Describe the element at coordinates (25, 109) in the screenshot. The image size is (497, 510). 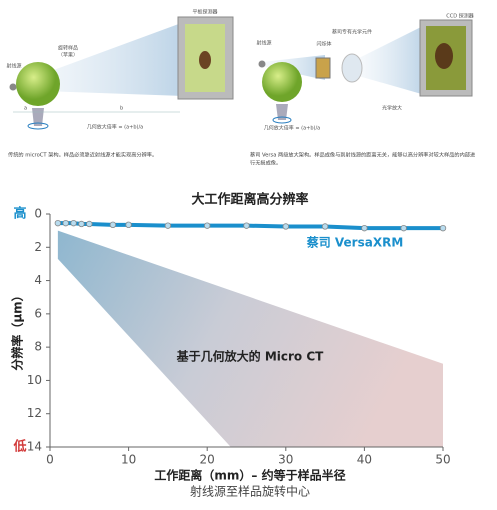
I see `label: a` at that location.